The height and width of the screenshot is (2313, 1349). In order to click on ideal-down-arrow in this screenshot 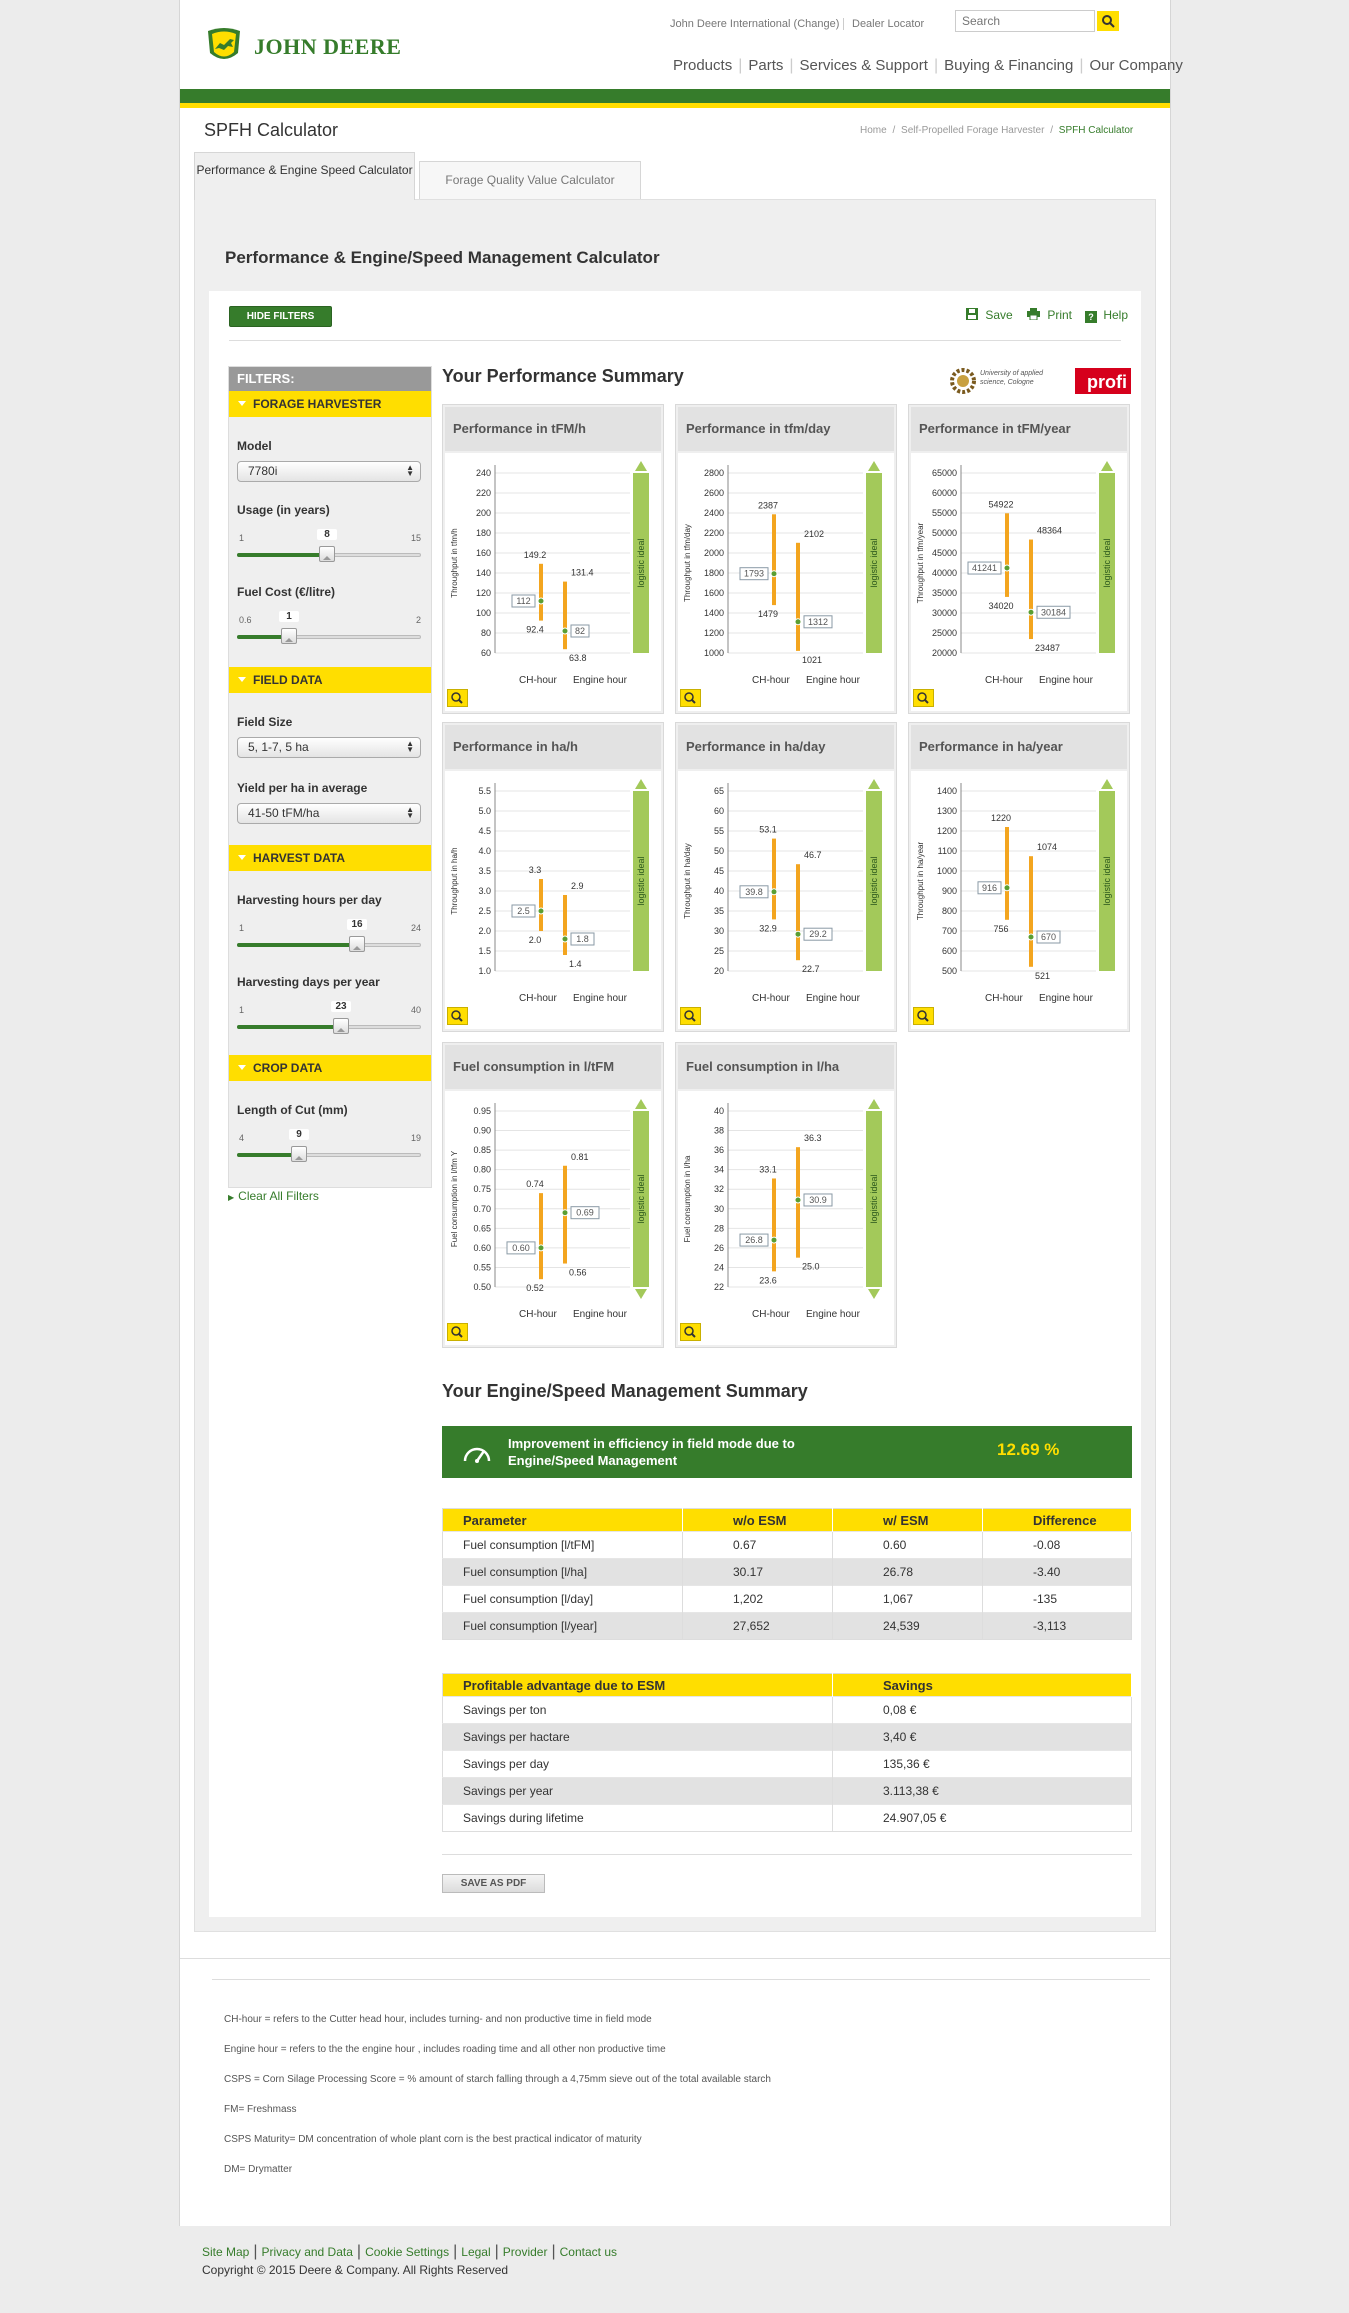, I will do `click(641, 1294)`.